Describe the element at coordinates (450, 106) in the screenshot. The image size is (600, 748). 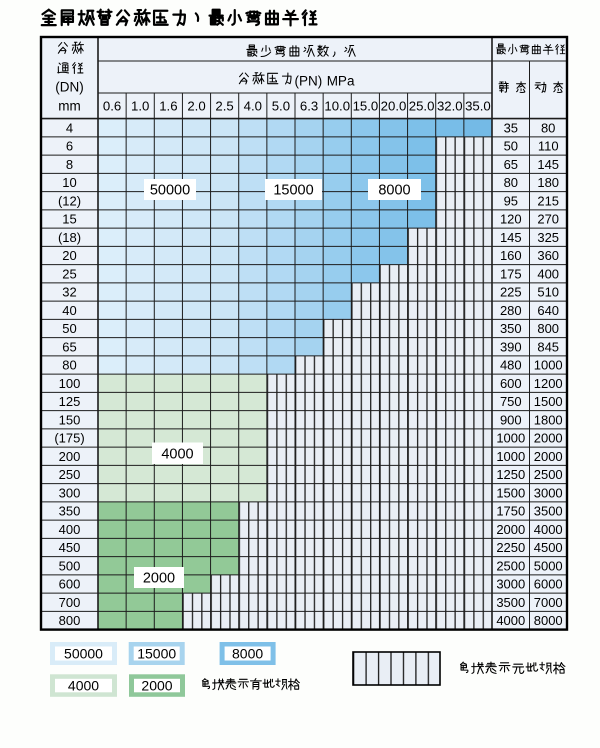
I see `svg-text: 32.0` at that location.